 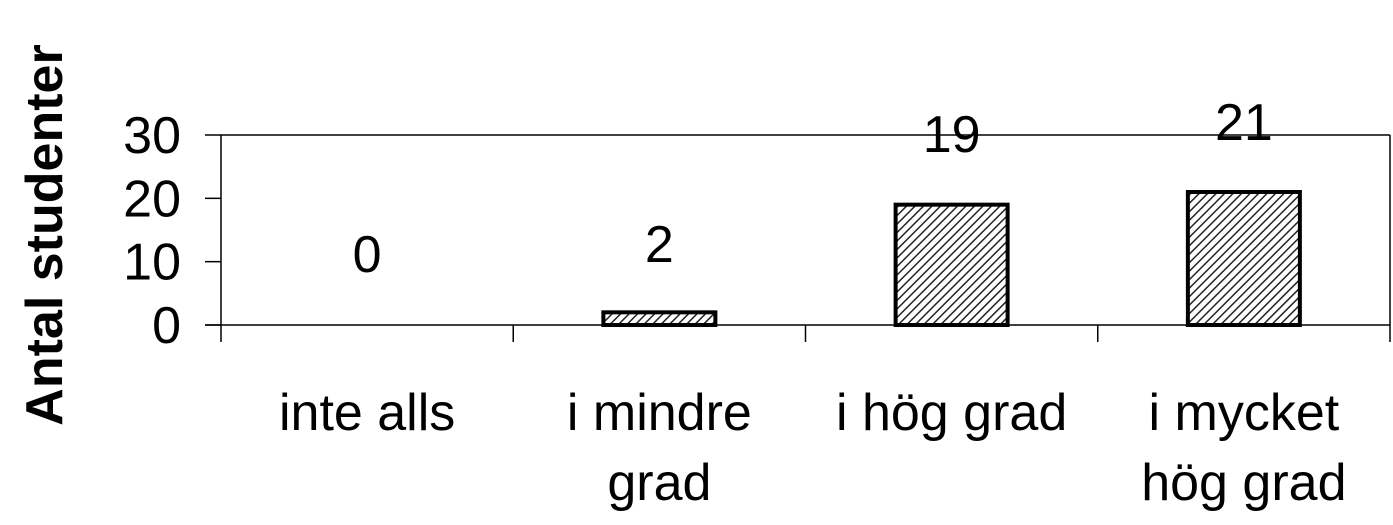 I want to click on bars, so click(x=951, y=259).